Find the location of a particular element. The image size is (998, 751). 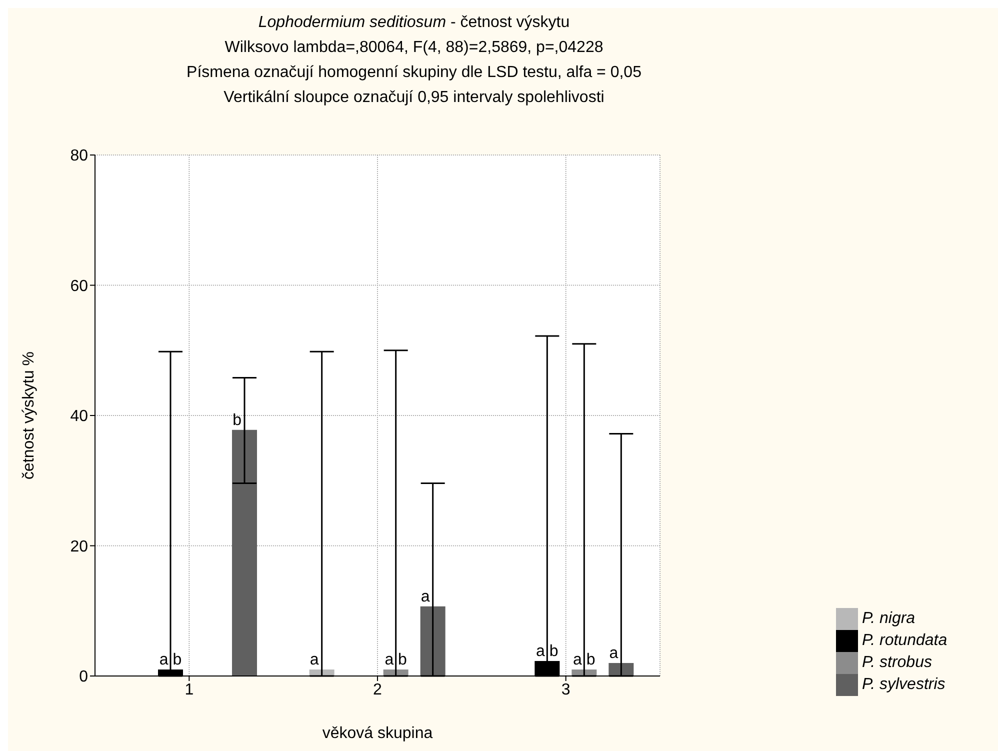

y-tick-label: 40 is located at coordinates (79, 417).